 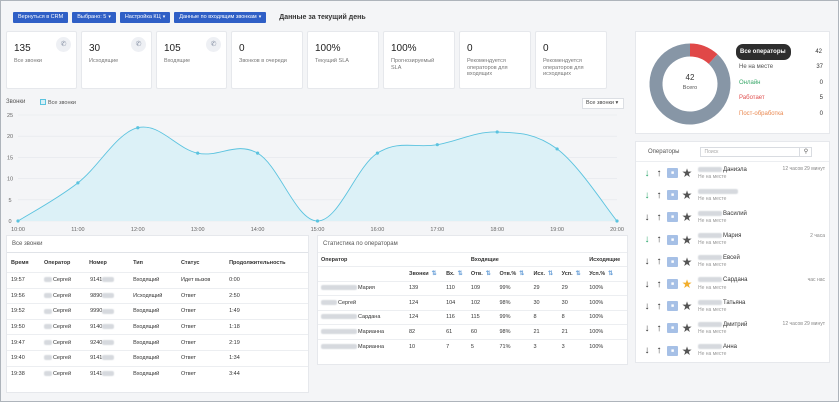 What do you see at coordinates (472, 302) in the screenshot?
I see `table-row: Сергей 124 104 102 98% 30 30 100%` at bounding box center [472, 302].